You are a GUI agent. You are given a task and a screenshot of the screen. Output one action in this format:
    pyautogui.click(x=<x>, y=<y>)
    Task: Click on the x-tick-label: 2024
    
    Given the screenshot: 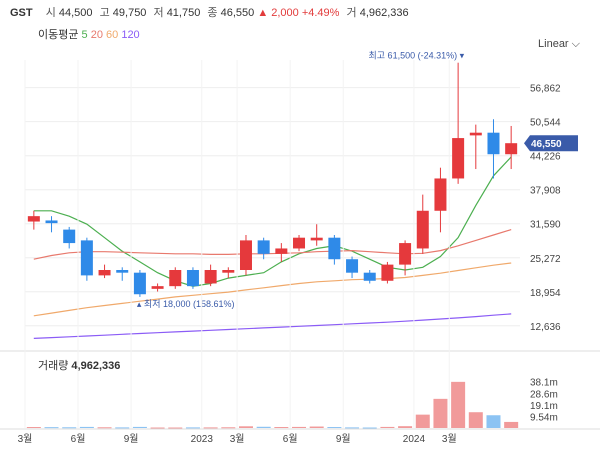 What is the action you would take?
    pyautogui.click(x=414, y=439)
    